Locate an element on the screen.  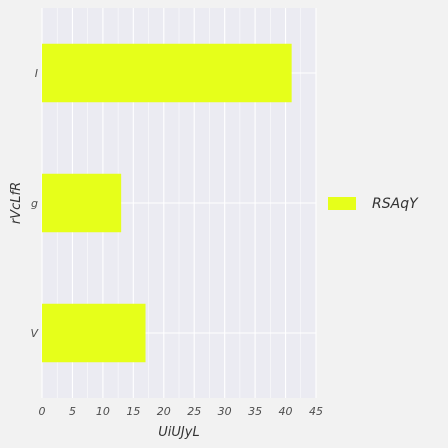
legend-label: RSAqY is located at coordinates (395, 204).